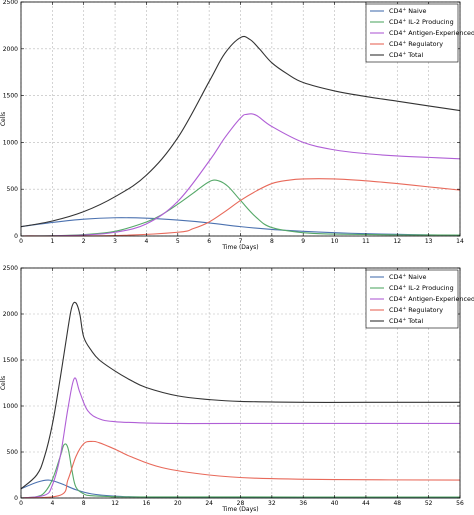  What do you see at coordinates (147, 503) in the screenshot?
I see `chart-bottom-xtick-label-4: 16` at bounding box center [147, 503].